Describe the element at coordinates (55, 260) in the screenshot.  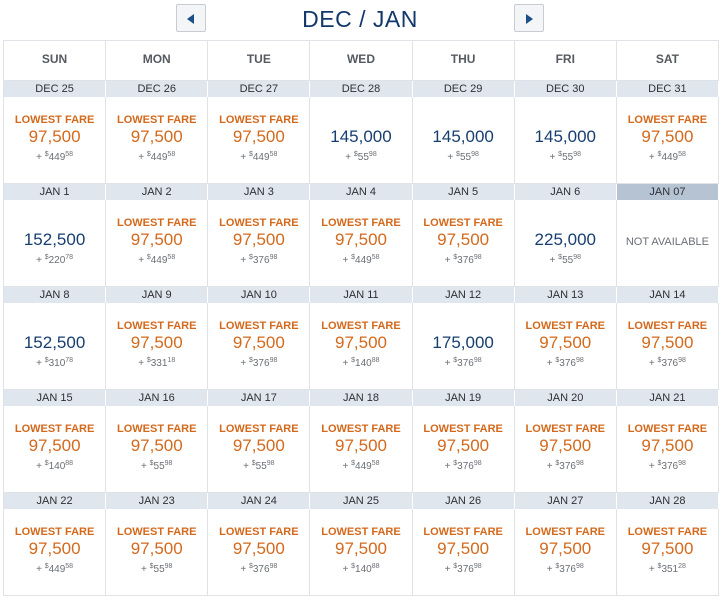
I see `tax-amount: + $22078` at that location.